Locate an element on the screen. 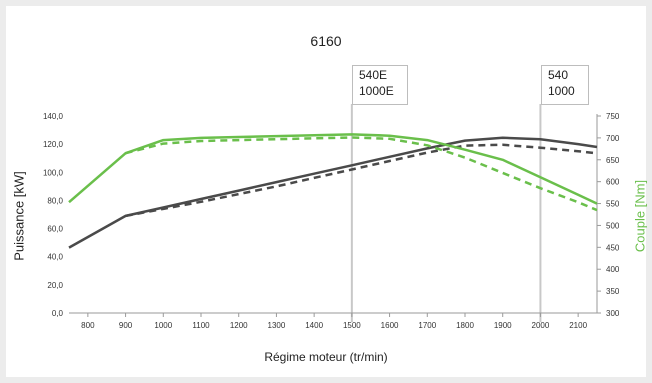 This screenshot has width=652, height=383. y2-tick-label: 300 is located at coordinates (613, 313).